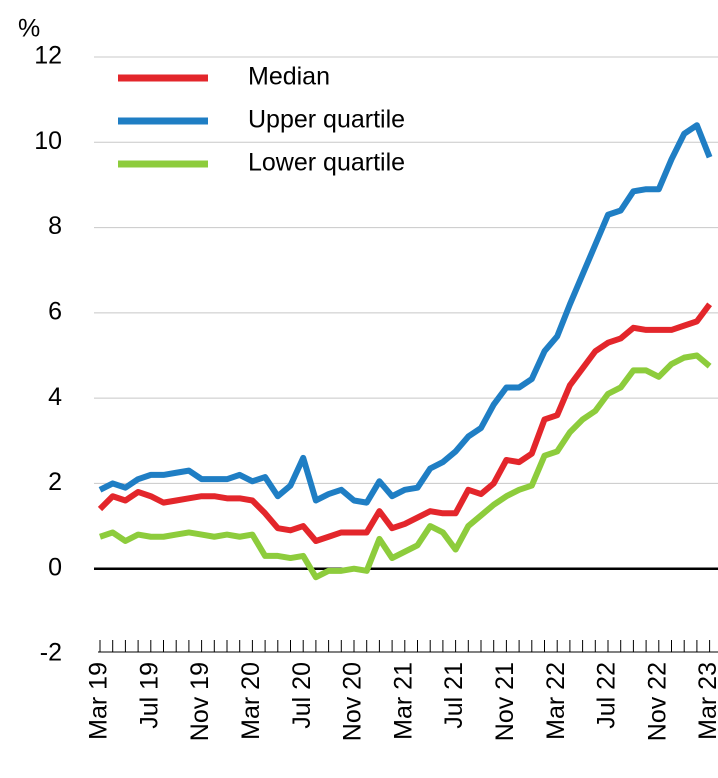  What do you see at coordinates (51, 653) in the screenshot?
I see `y-tick-label: -2` at bounding box center [51, 653].